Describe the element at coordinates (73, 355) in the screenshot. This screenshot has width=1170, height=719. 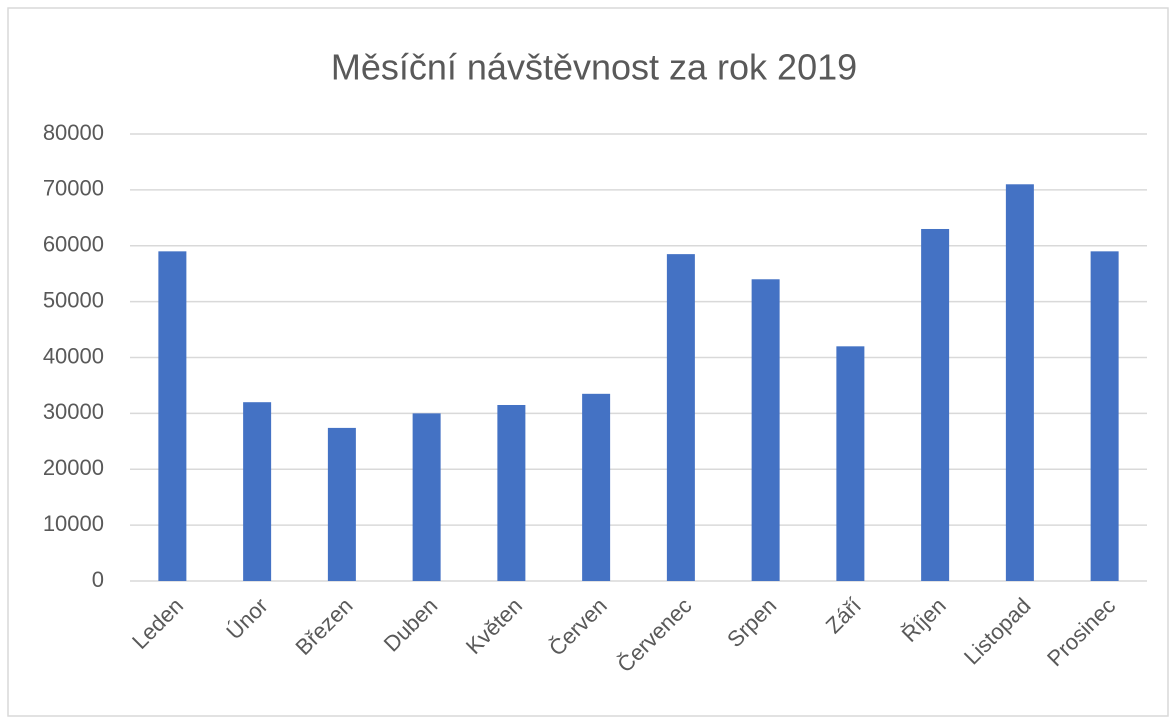
I see `y-tick-label: 40000` at that location.